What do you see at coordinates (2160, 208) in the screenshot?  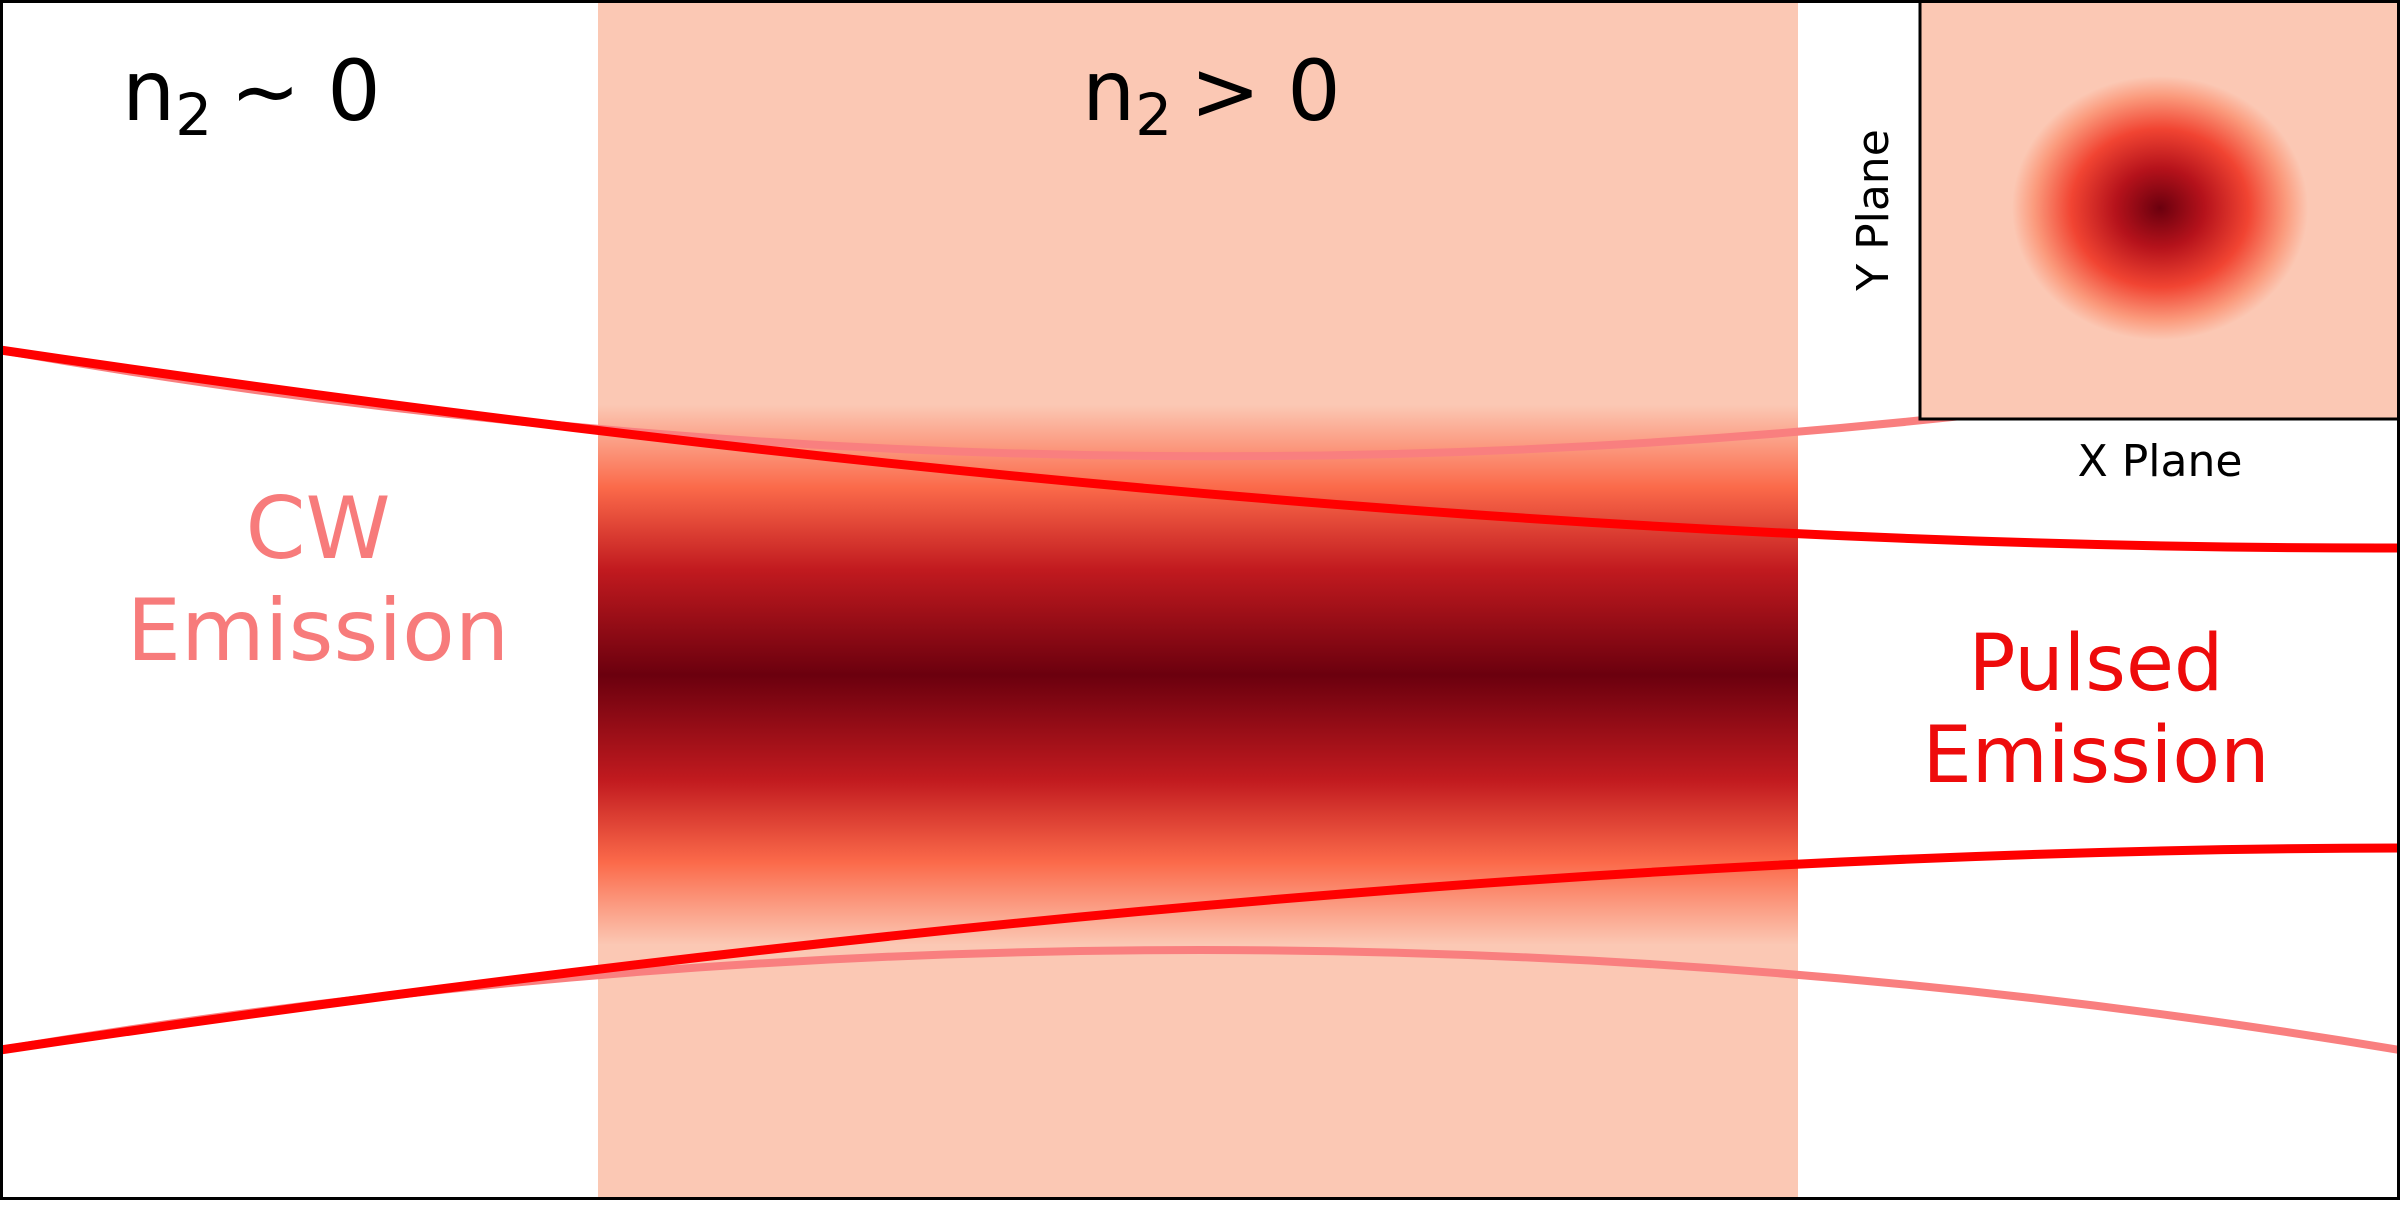 I see `beam-spot` at bounding box center [2160, 208].